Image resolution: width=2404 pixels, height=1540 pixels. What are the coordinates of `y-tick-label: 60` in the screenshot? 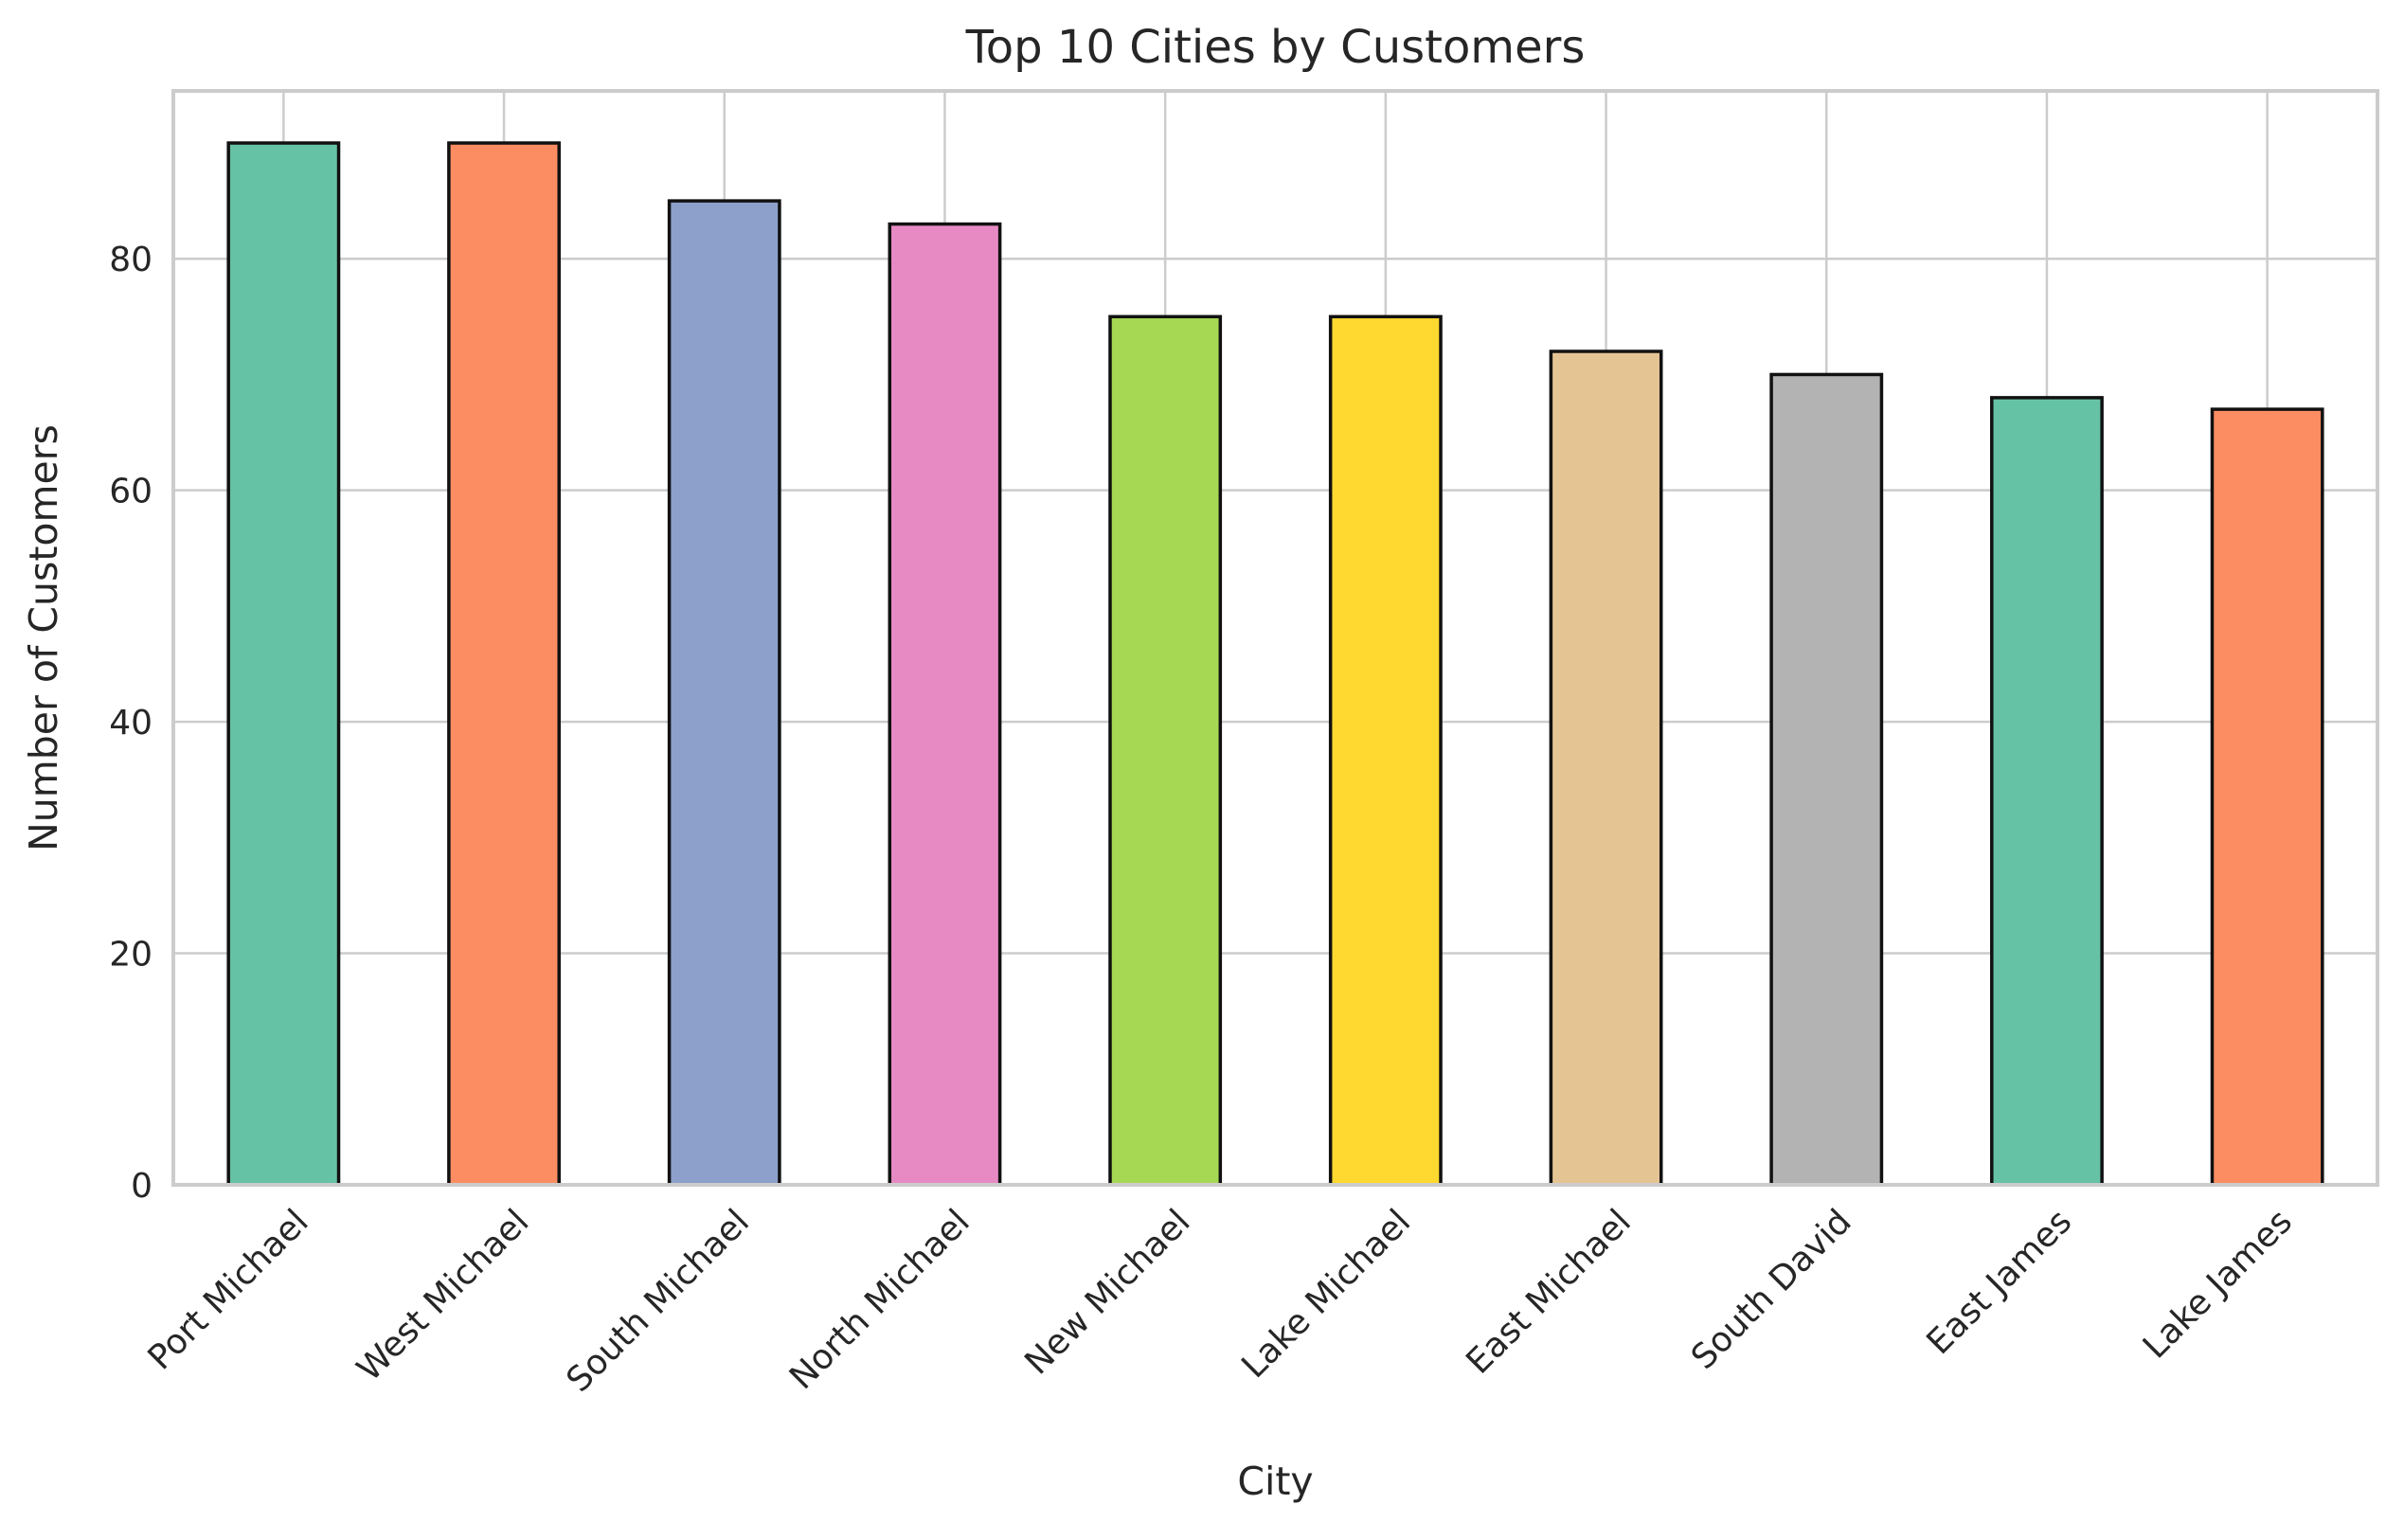 It's located at (130, 492).